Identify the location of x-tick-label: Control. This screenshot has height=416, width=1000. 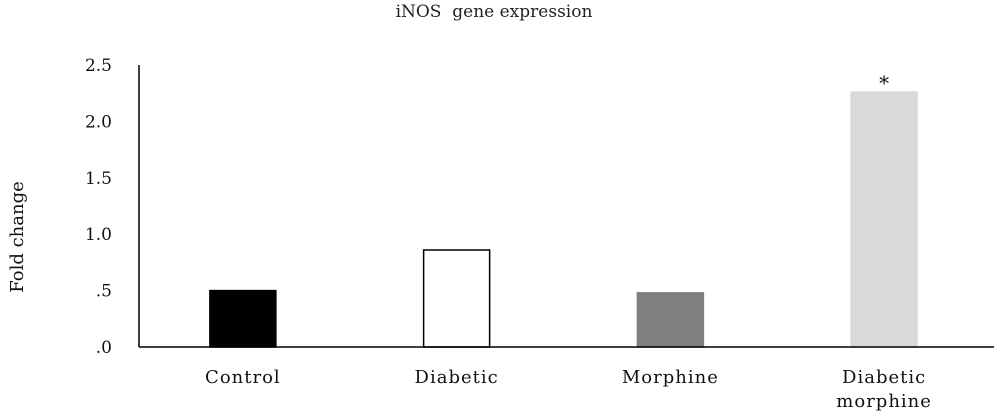
(243, 377).